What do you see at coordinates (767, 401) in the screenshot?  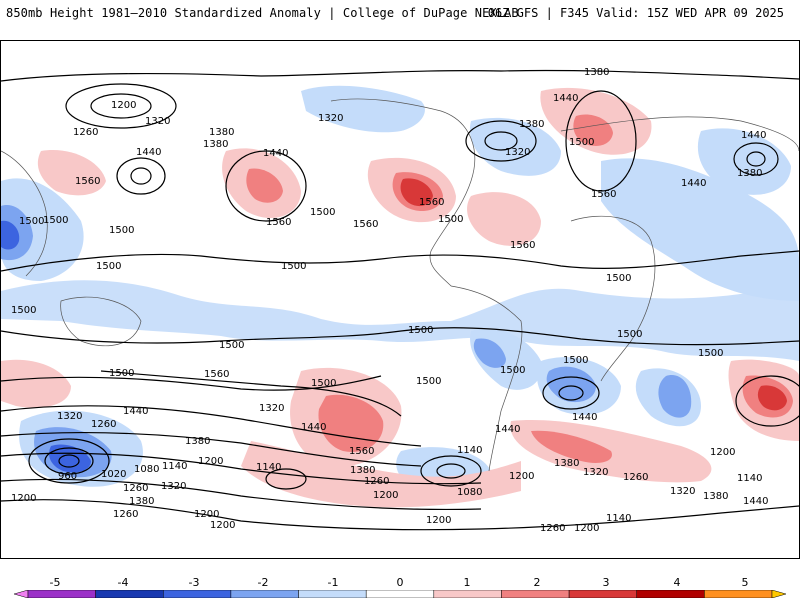 I see `contour-high-soind` at bounding box center [767, 401].